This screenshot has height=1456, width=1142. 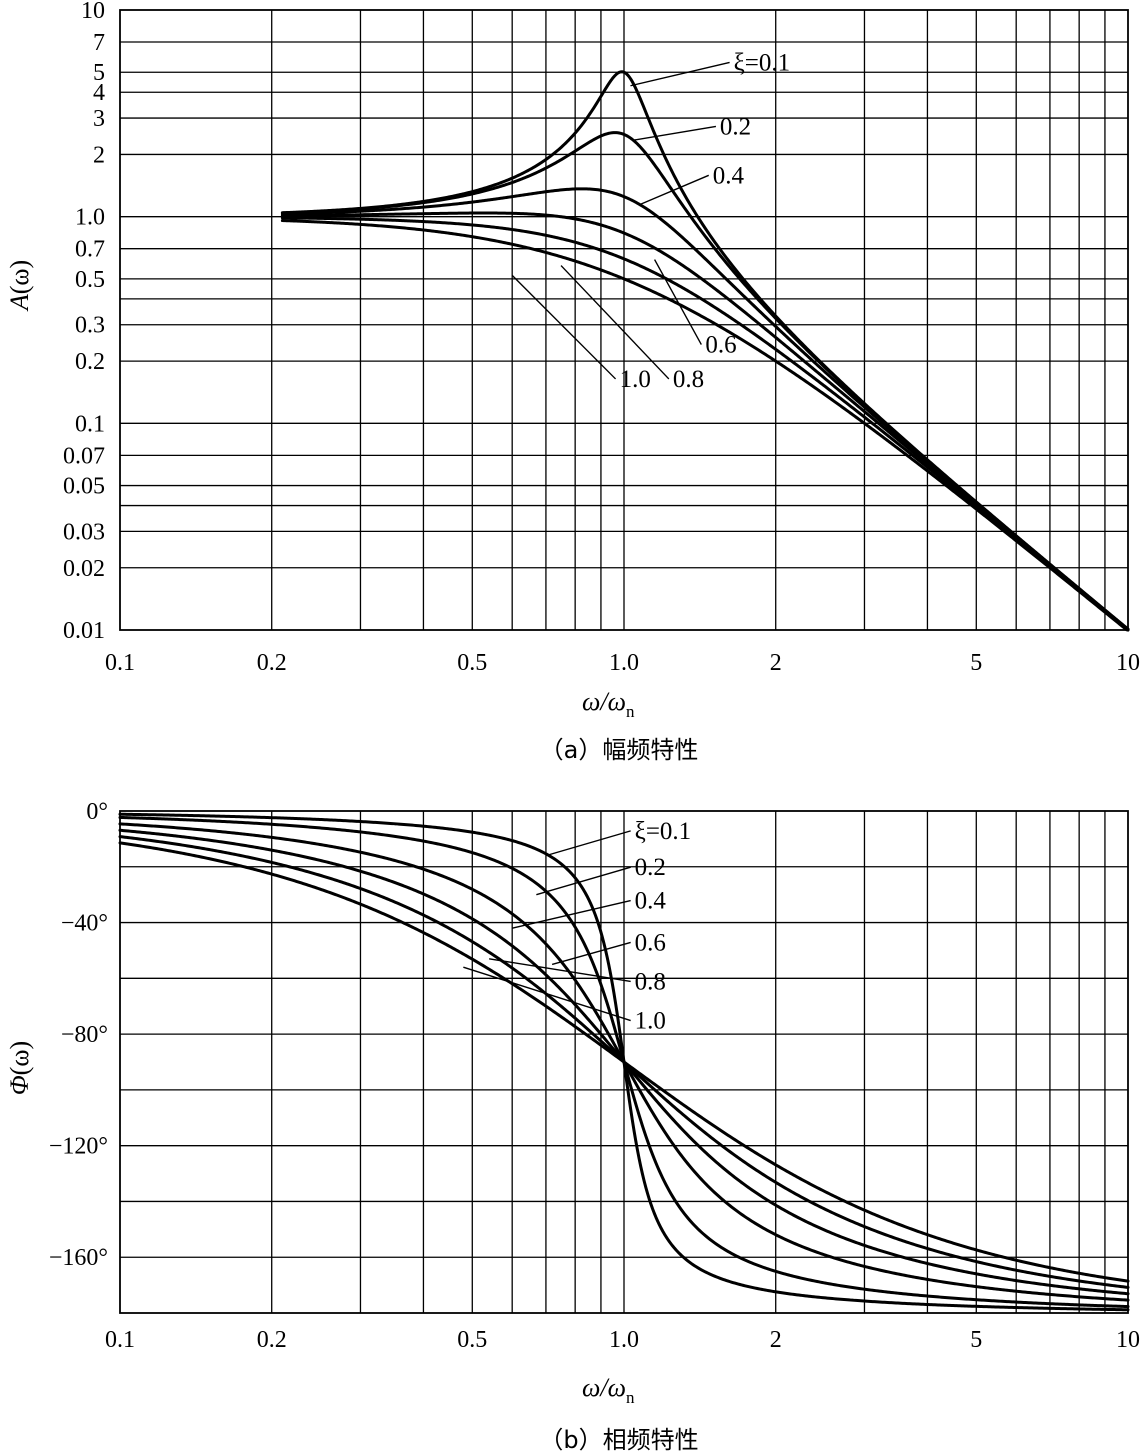 What do you see at coordinates (90, 280) in the screenshot?
I see `y-tick-label: 0.5` at bounding box center [90, 280].